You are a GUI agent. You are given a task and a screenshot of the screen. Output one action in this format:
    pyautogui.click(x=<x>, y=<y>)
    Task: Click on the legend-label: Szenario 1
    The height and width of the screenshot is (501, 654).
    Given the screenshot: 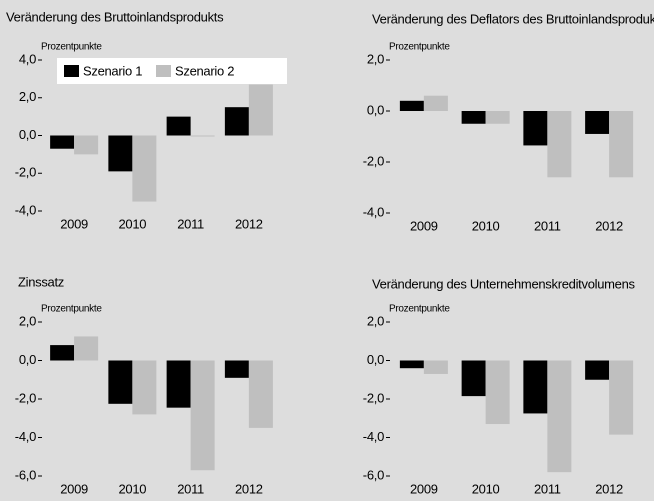 What is the action you would take?
    pyautogui.click(x=112, y=70)
    